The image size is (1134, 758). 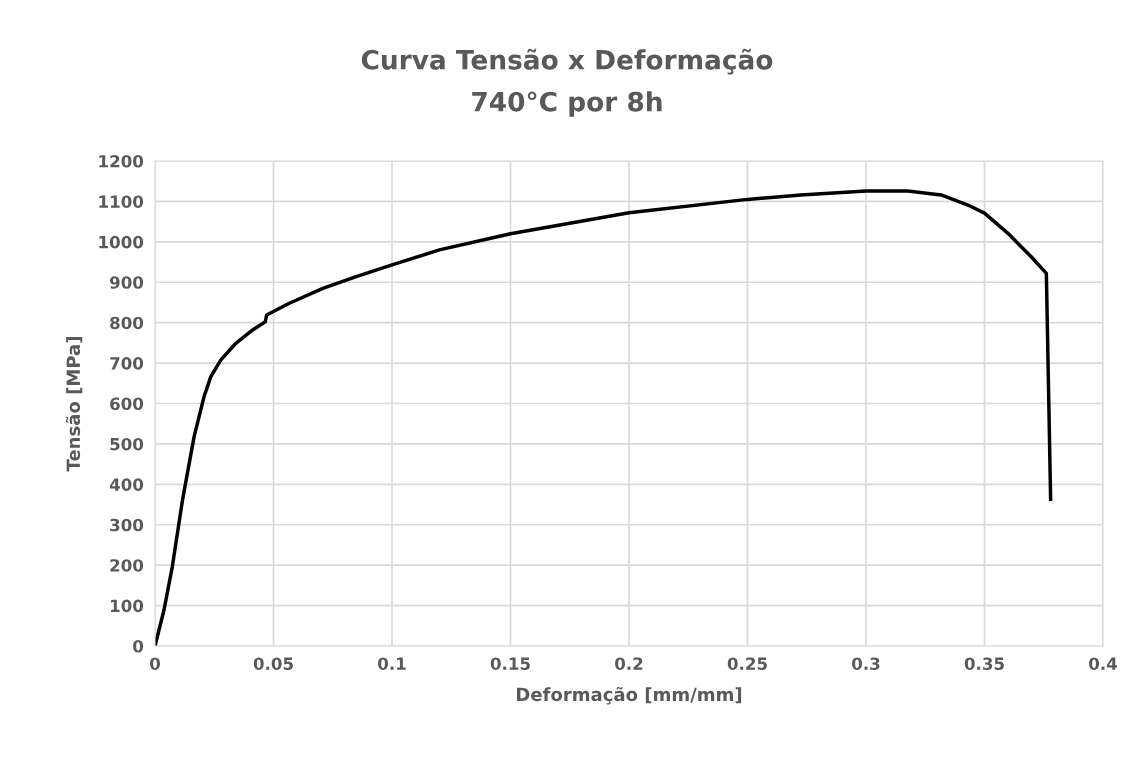 I want to click on x-tick-label: 0.3, so click(x=866, y=664).